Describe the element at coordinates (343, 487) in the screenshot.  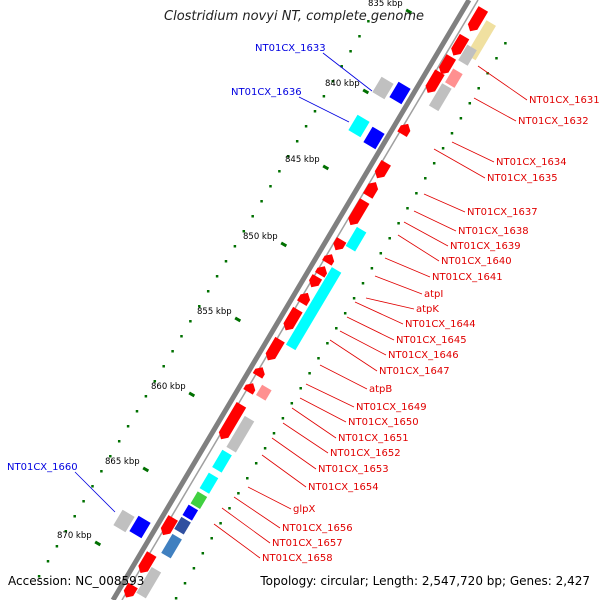
I see `gene-label: NT01CX_1654` at that location.